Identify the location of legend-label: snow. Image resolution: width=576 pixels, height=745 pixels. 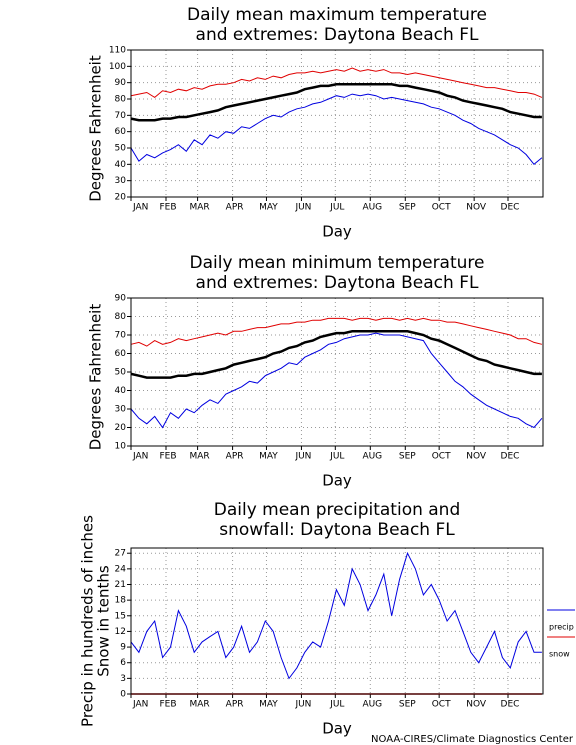
(559, 654).